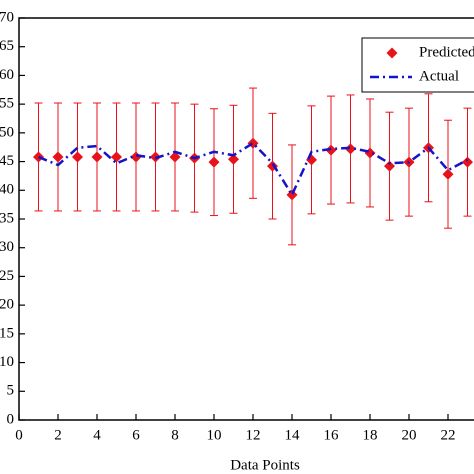  Describe the element at coordinates (214, 435) in the screenshot. I see `x-tick-label: 10` at that location.